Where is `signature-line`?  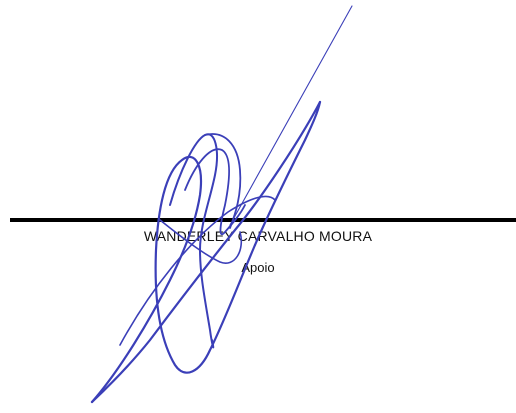
signature-line is located at coordinates (263, 220).